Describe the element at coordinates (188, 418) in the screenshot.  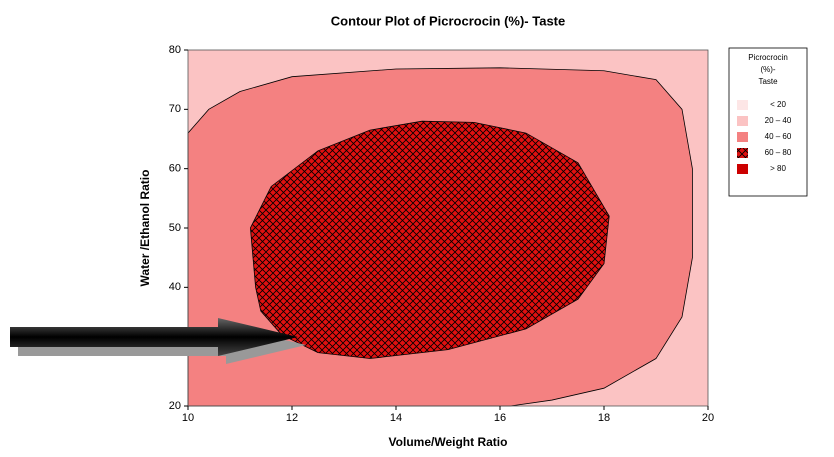
I see `x-tick-label: 10` at that location.